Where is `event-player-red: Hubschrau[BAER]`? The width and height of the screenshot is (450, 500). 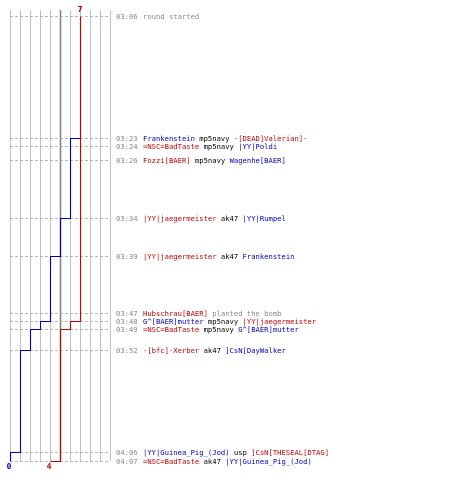
event-player-red: Hubschrau[BAER] is located at coordinates (175, 313).